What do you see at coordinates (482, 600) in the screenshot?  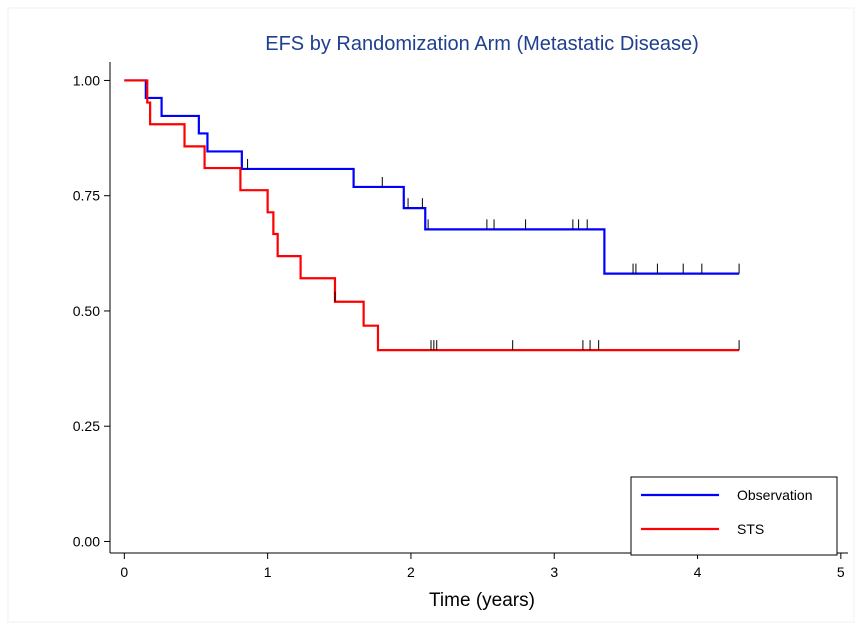 I see `x-axis-label: Time (years)` at bounding box center [482, 600].